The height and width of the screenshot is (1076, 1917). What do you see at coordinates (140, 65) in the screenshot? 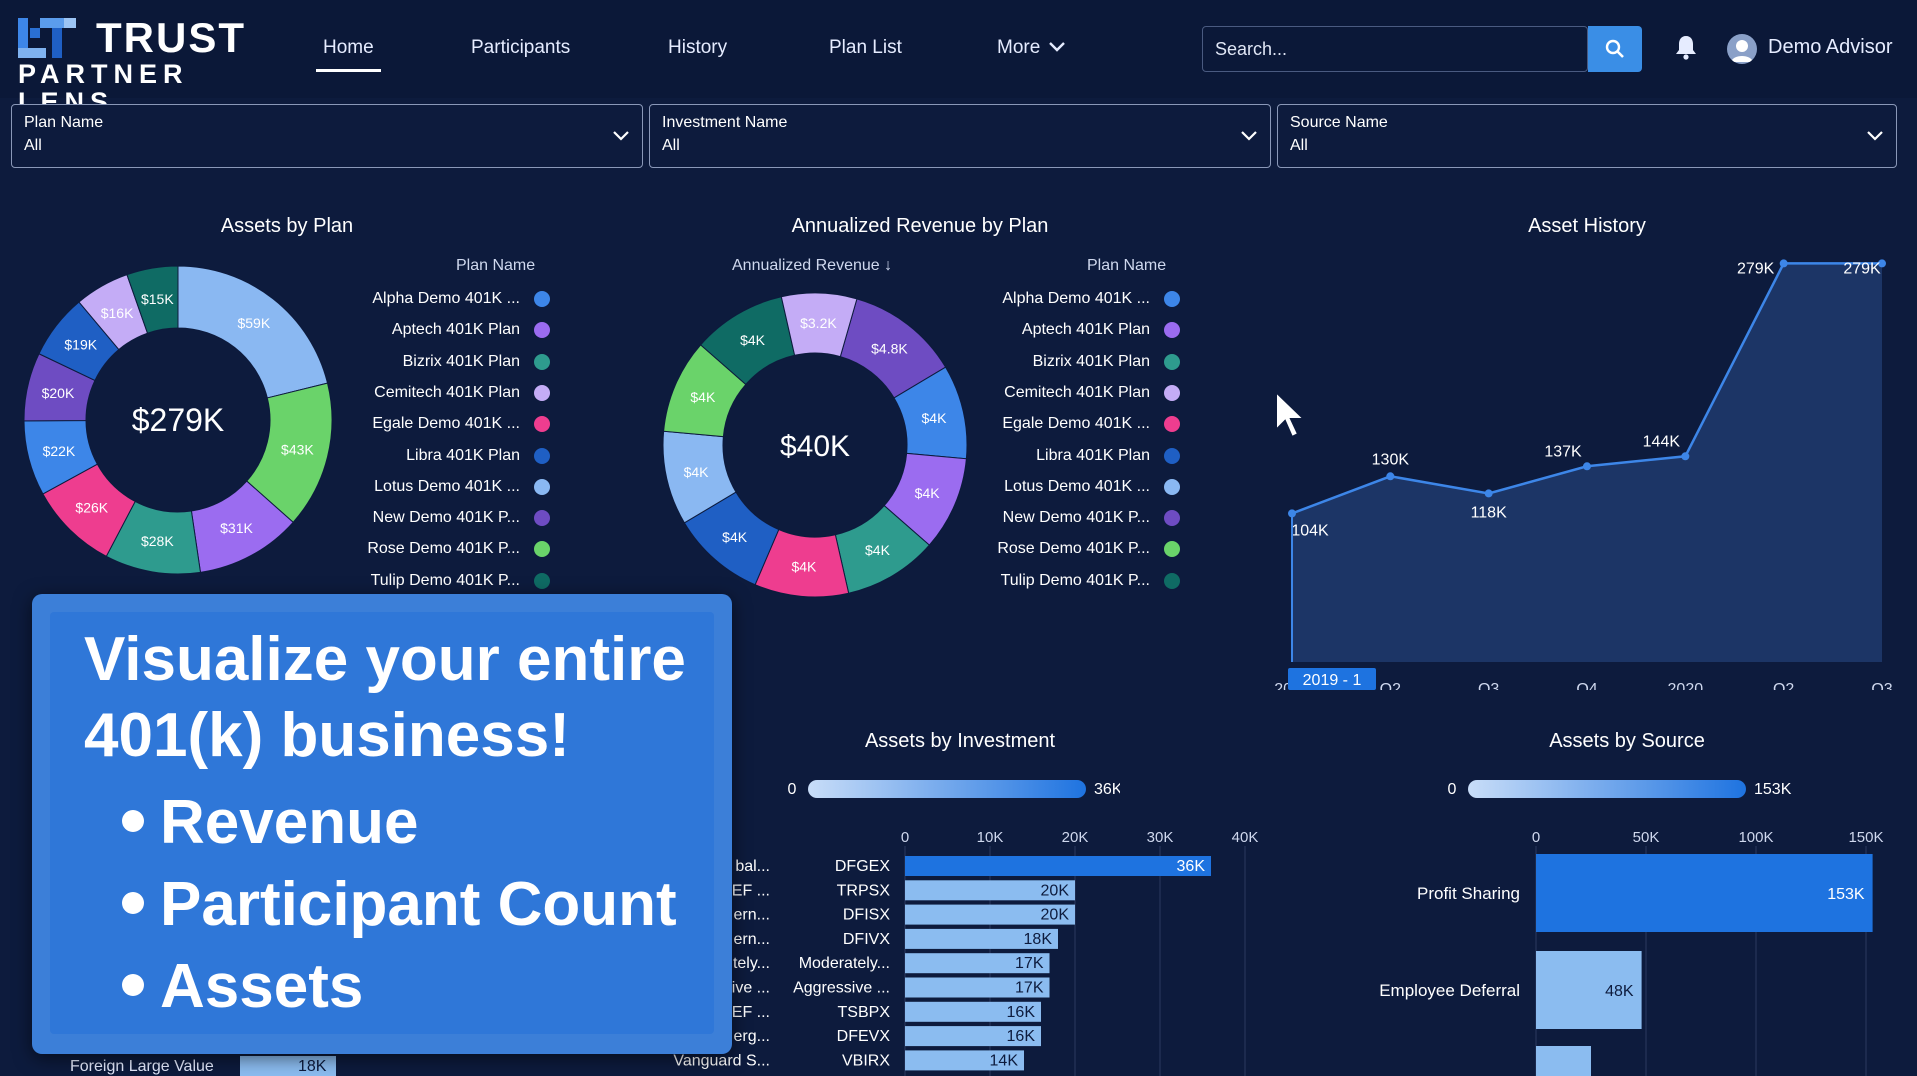
I see `brand-logo: TRUST PARTNER LENS` at bounding box center [140, 65].